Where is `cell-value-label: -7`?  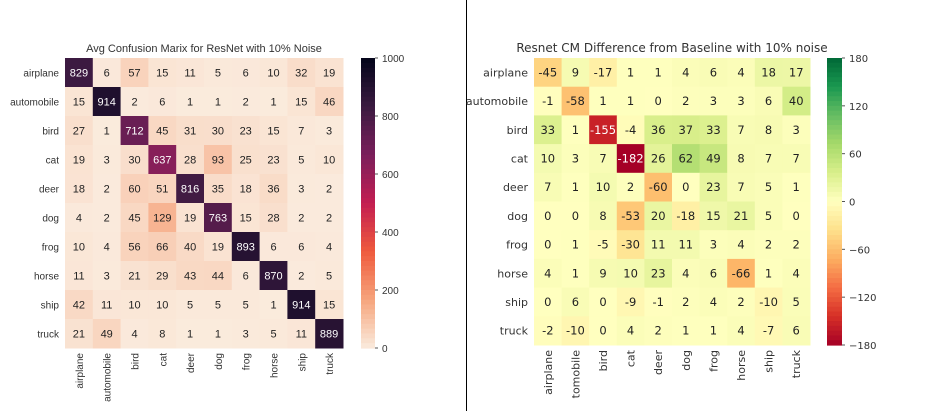
cell-value-label: -7 is located at coordinates (768, 331).